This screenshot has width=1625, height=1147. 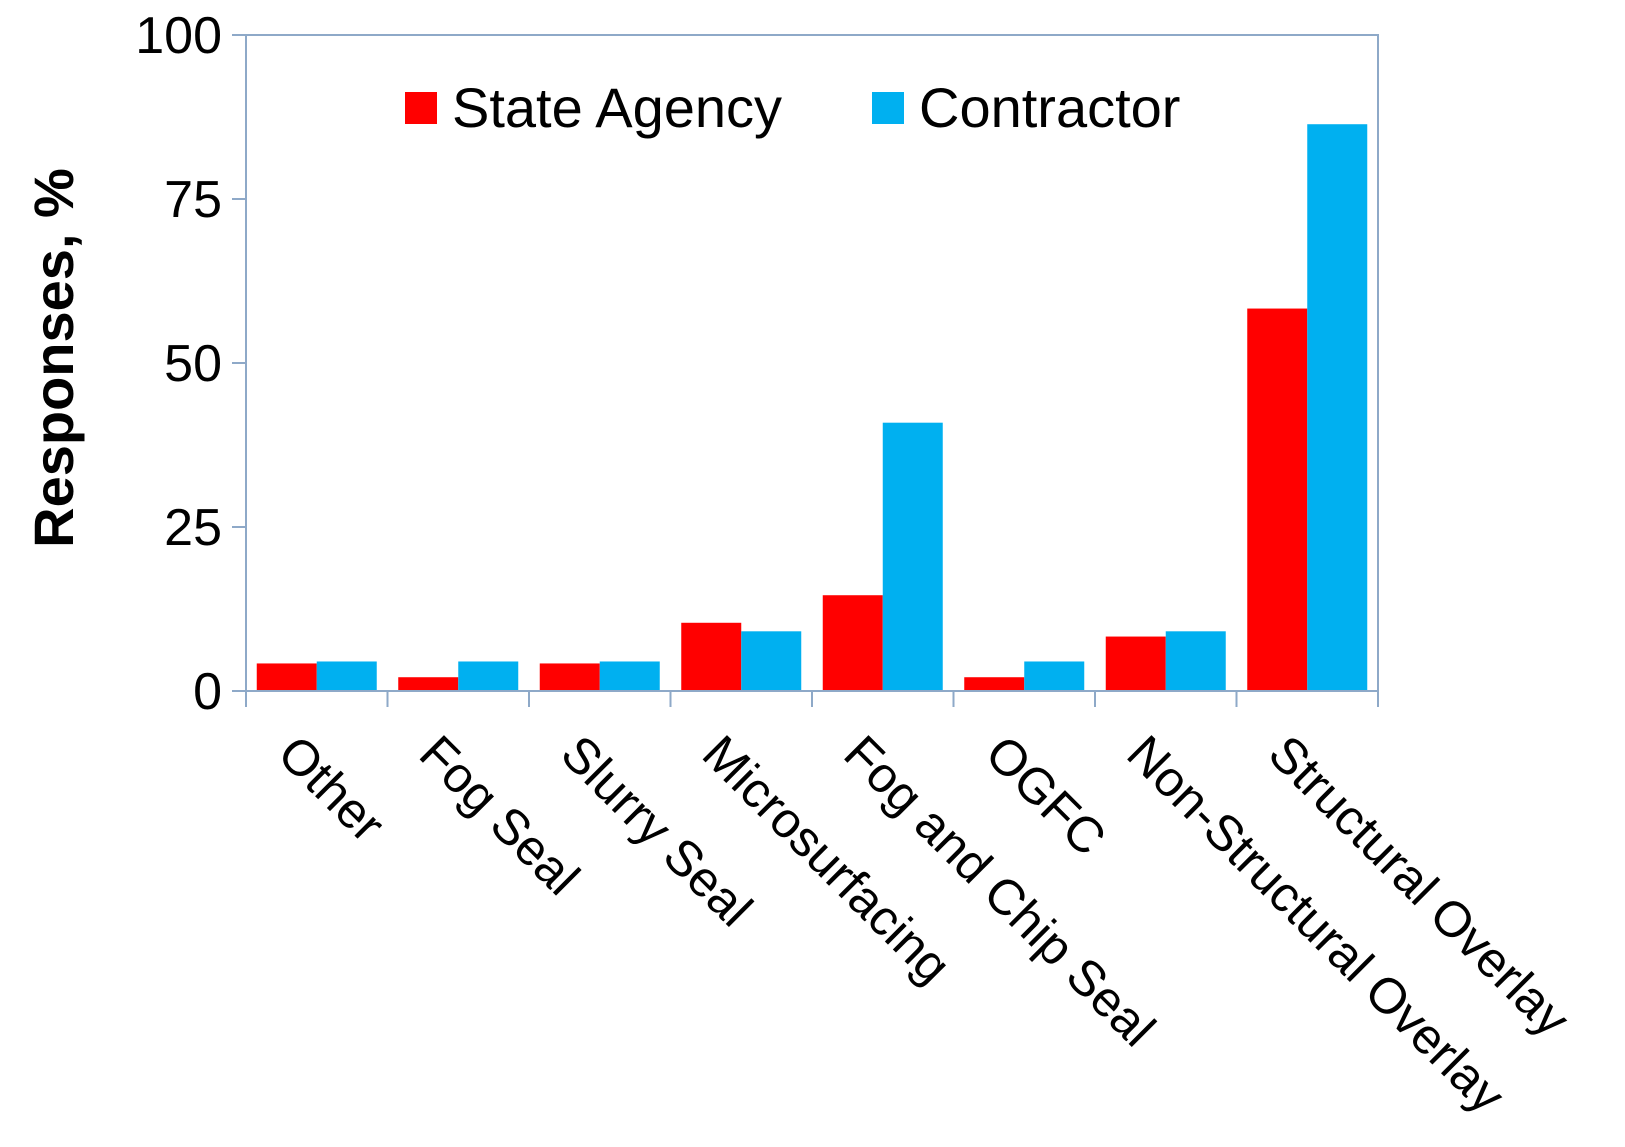 I want to click on y-axis: 0 25 50 75 100, so click(x=190, y=364).